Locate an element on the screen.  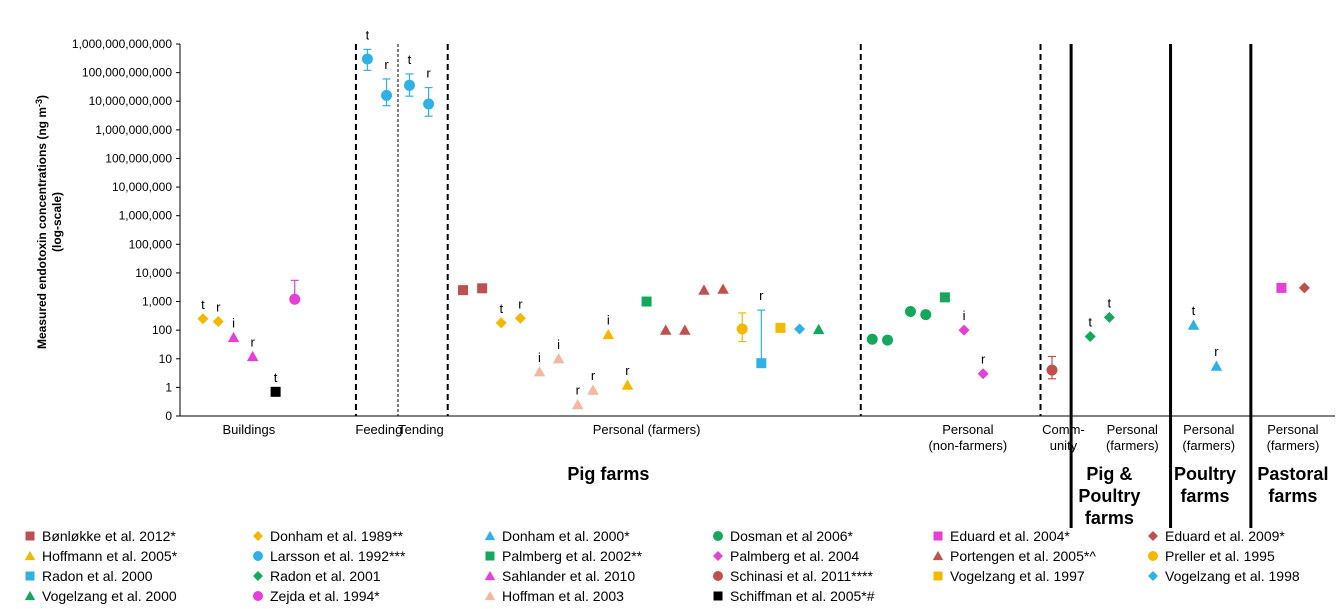
legend-label: Vogelzang et al. 1998 is located at coordinates (1232, 576).